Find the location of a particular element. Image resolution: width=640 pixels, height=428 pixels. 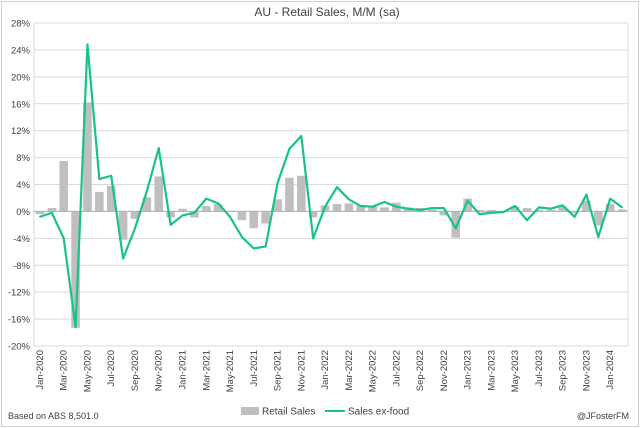

credit-note: @JFosterFM is located at coordinates (603, 416).